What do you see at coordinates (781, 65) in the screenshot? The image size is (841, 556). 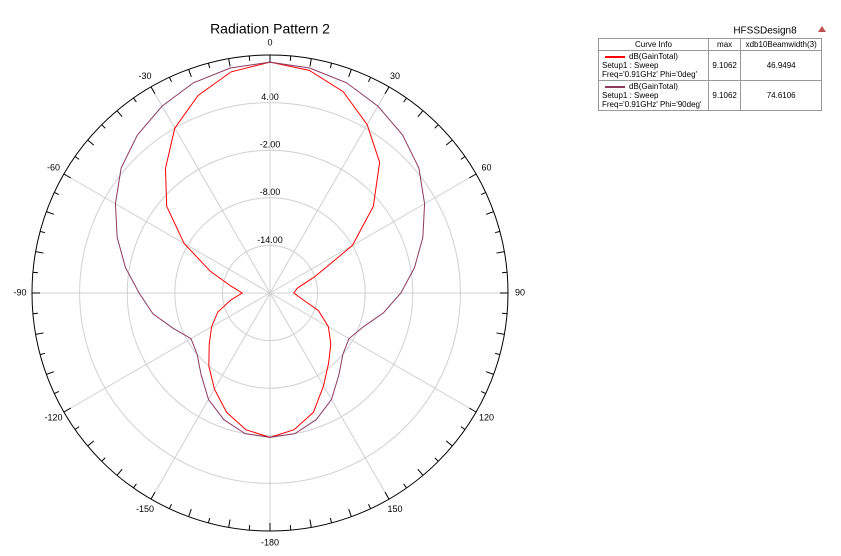 I see `beamwidth: 46.9494` at bounding box center [781, 65].